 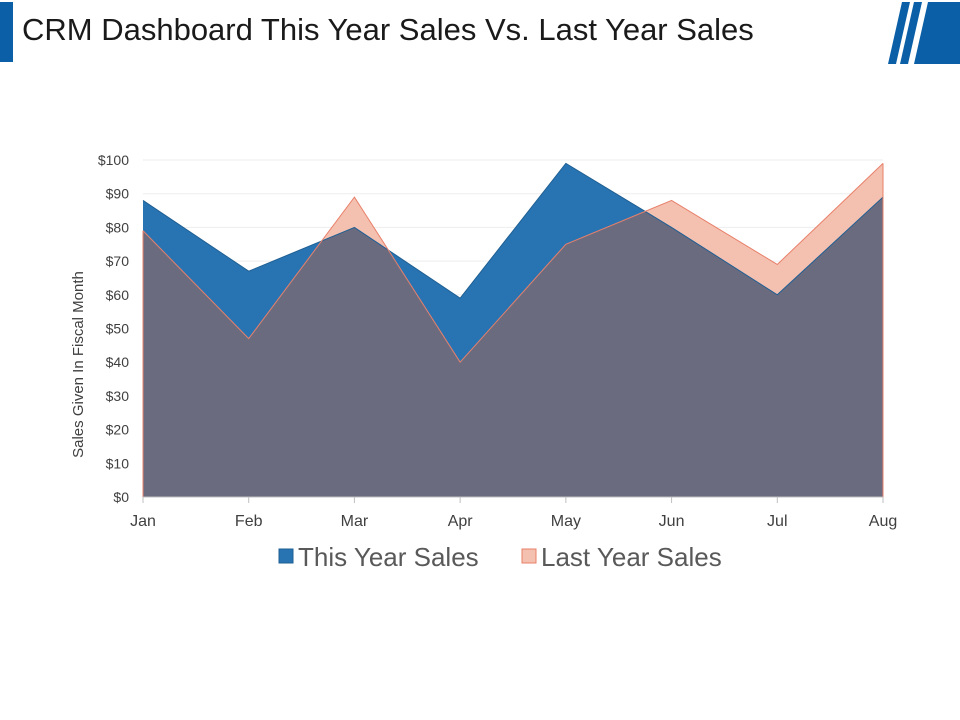 What do you see at coordinates (631, 557) in the screenshot?
I see `legend-label: Last Year Sales` at bounding box center [631, 557].